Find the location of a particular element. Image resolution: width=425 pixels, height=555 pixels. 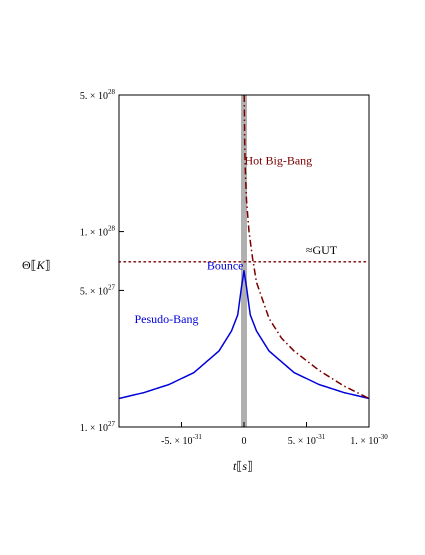

x-tick-label: -5. × 10-31 is located at coordinates (181, 440).